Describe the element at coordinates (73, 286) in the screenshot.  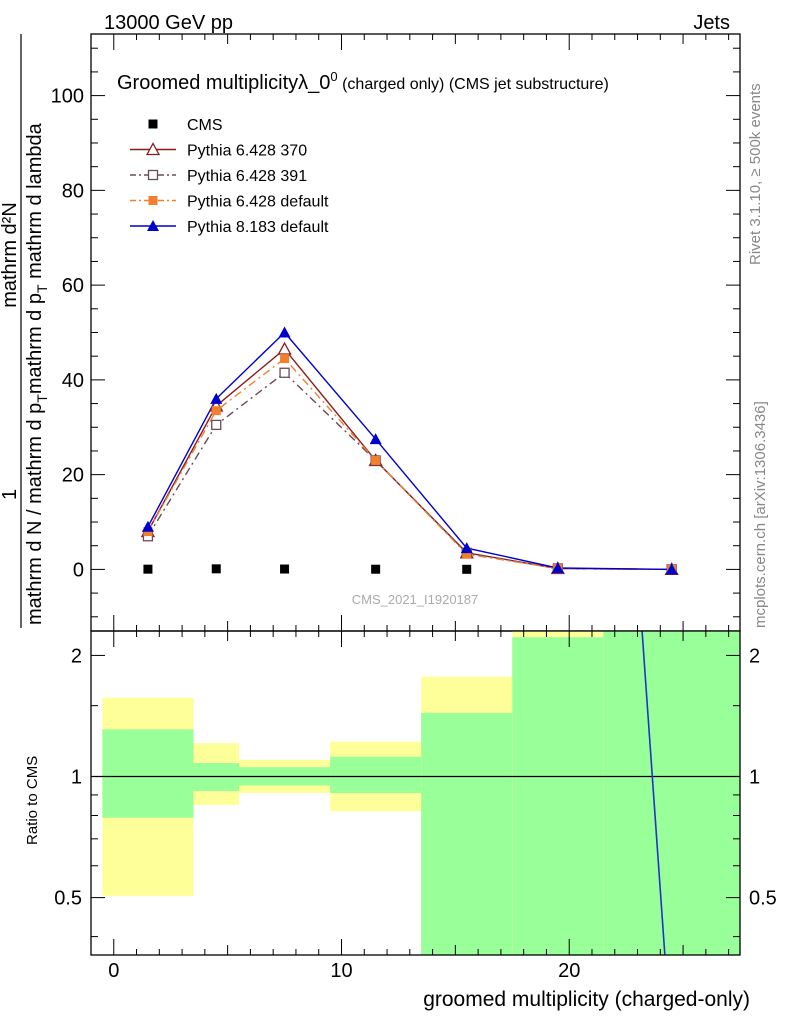
I see `y-tick-label: 60` at that location.